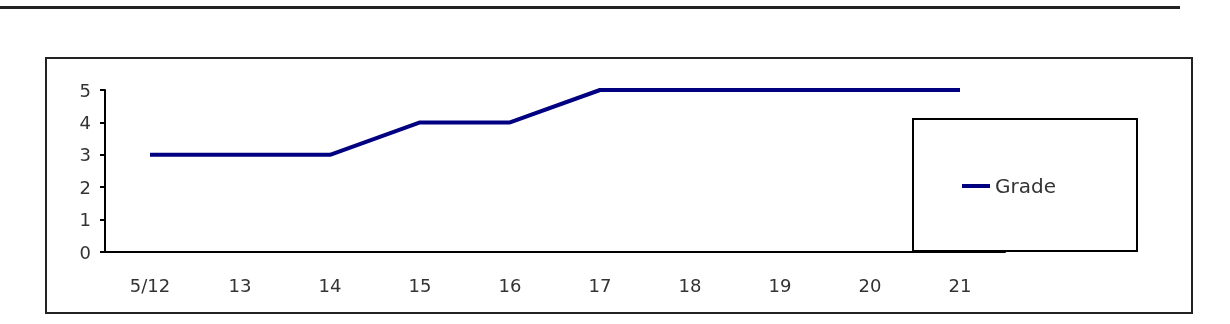 The width and height of the screenshot is (1230, 324). Describe the element at coordinates (870, 285) in the screenshot. I see `x-tick-label: 20` at that location.